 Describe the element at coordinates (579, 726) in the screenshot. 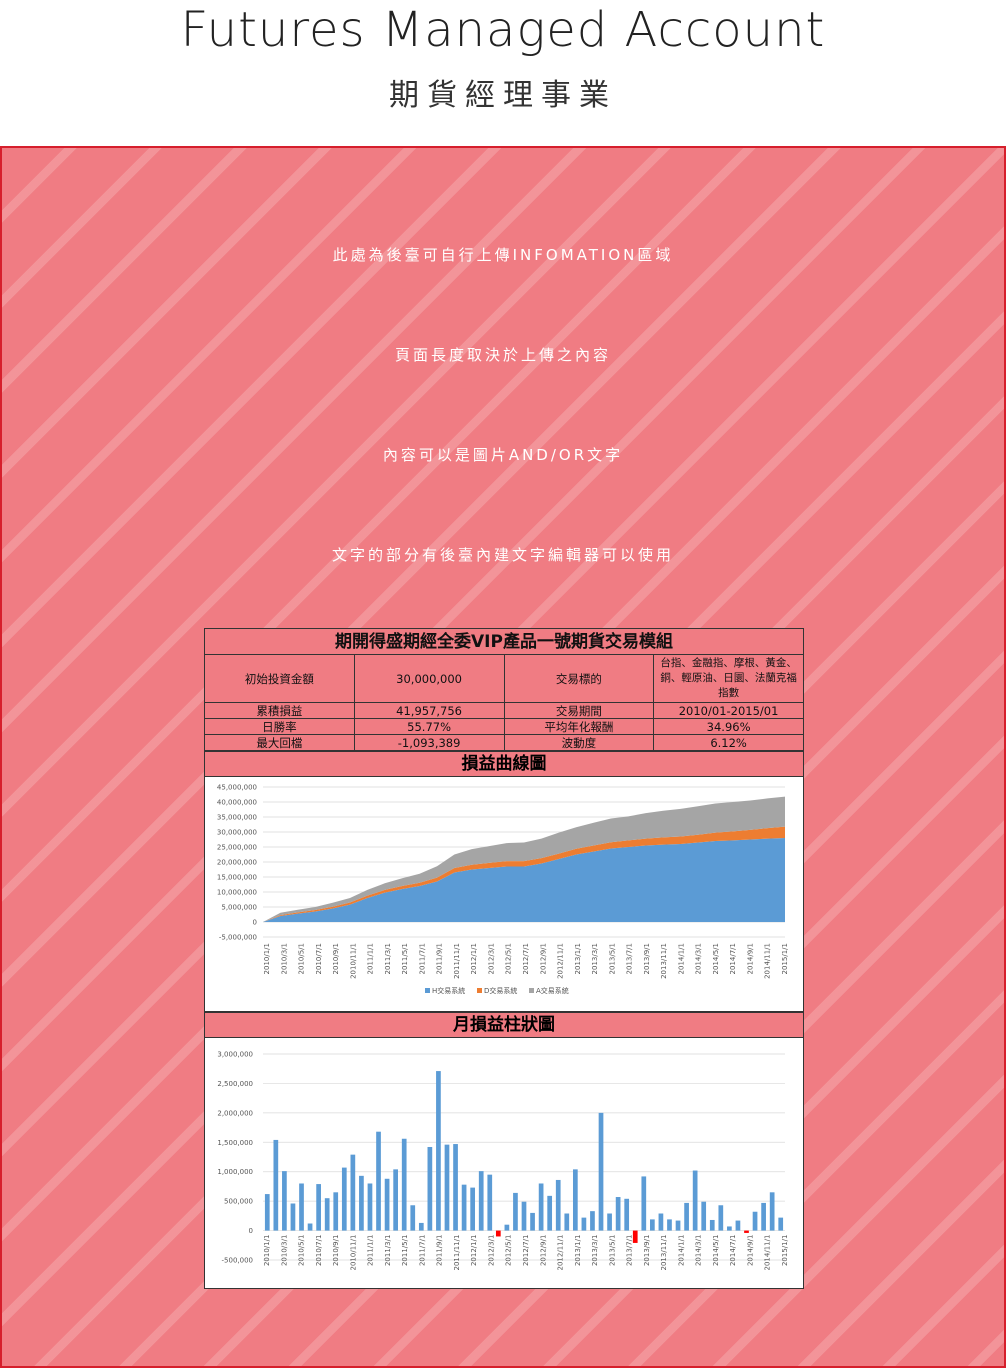

I see `stat-label: 平均年化報酬` at that location.